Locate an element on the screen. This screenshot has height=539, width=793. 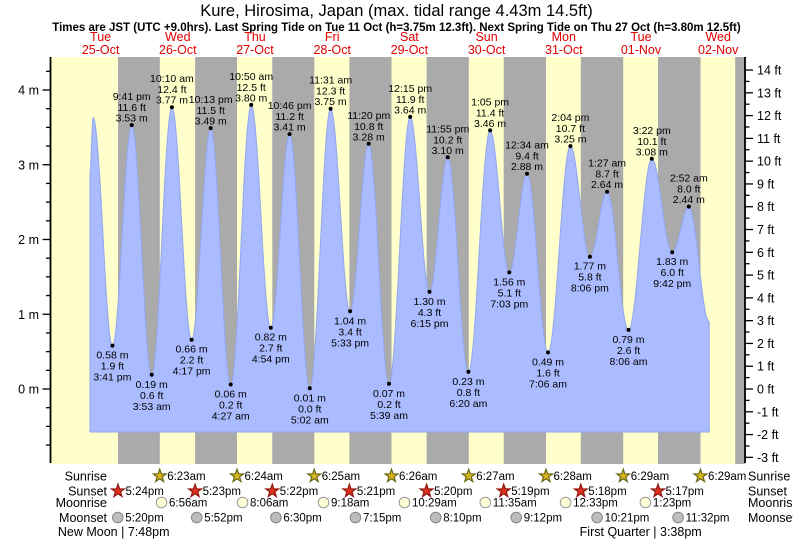
high-tide-ft: 11.5 ft is located at coordinates (210, 111).